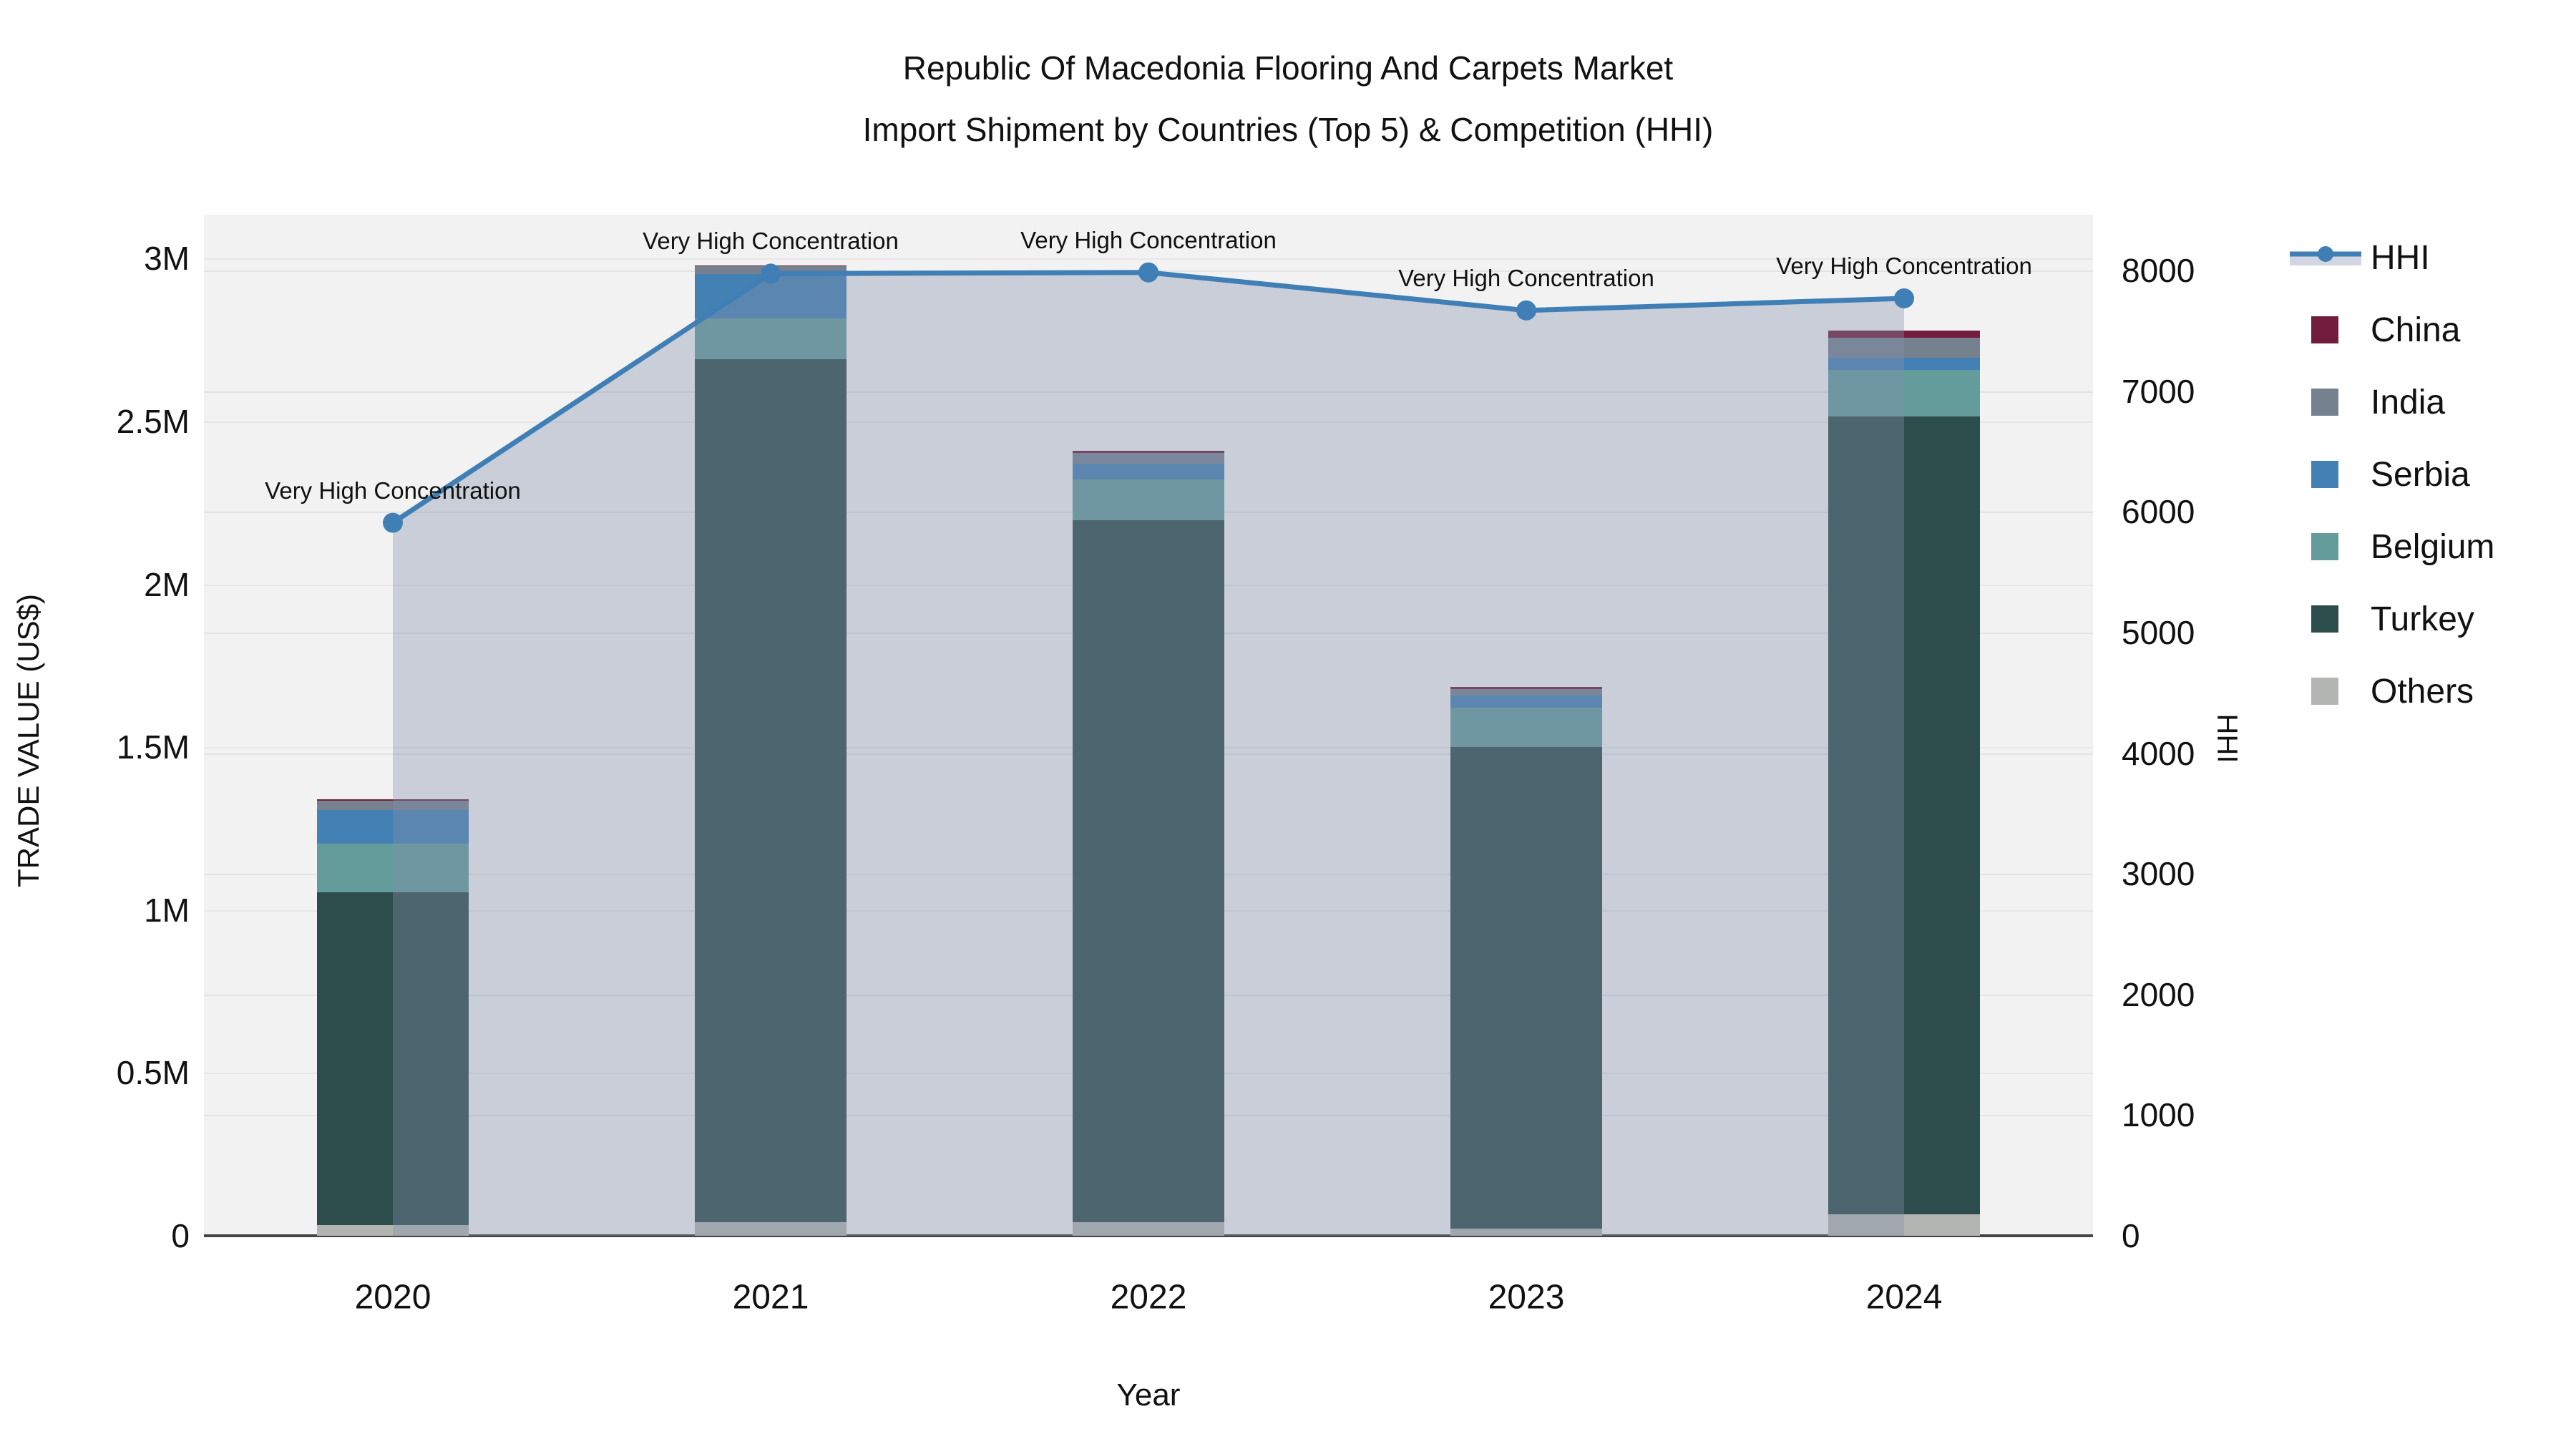  What do you see at coordinates (1904, 334) in the screenshot?
I see `bar-segment-china-2024` at bounding box center [1904, 334].